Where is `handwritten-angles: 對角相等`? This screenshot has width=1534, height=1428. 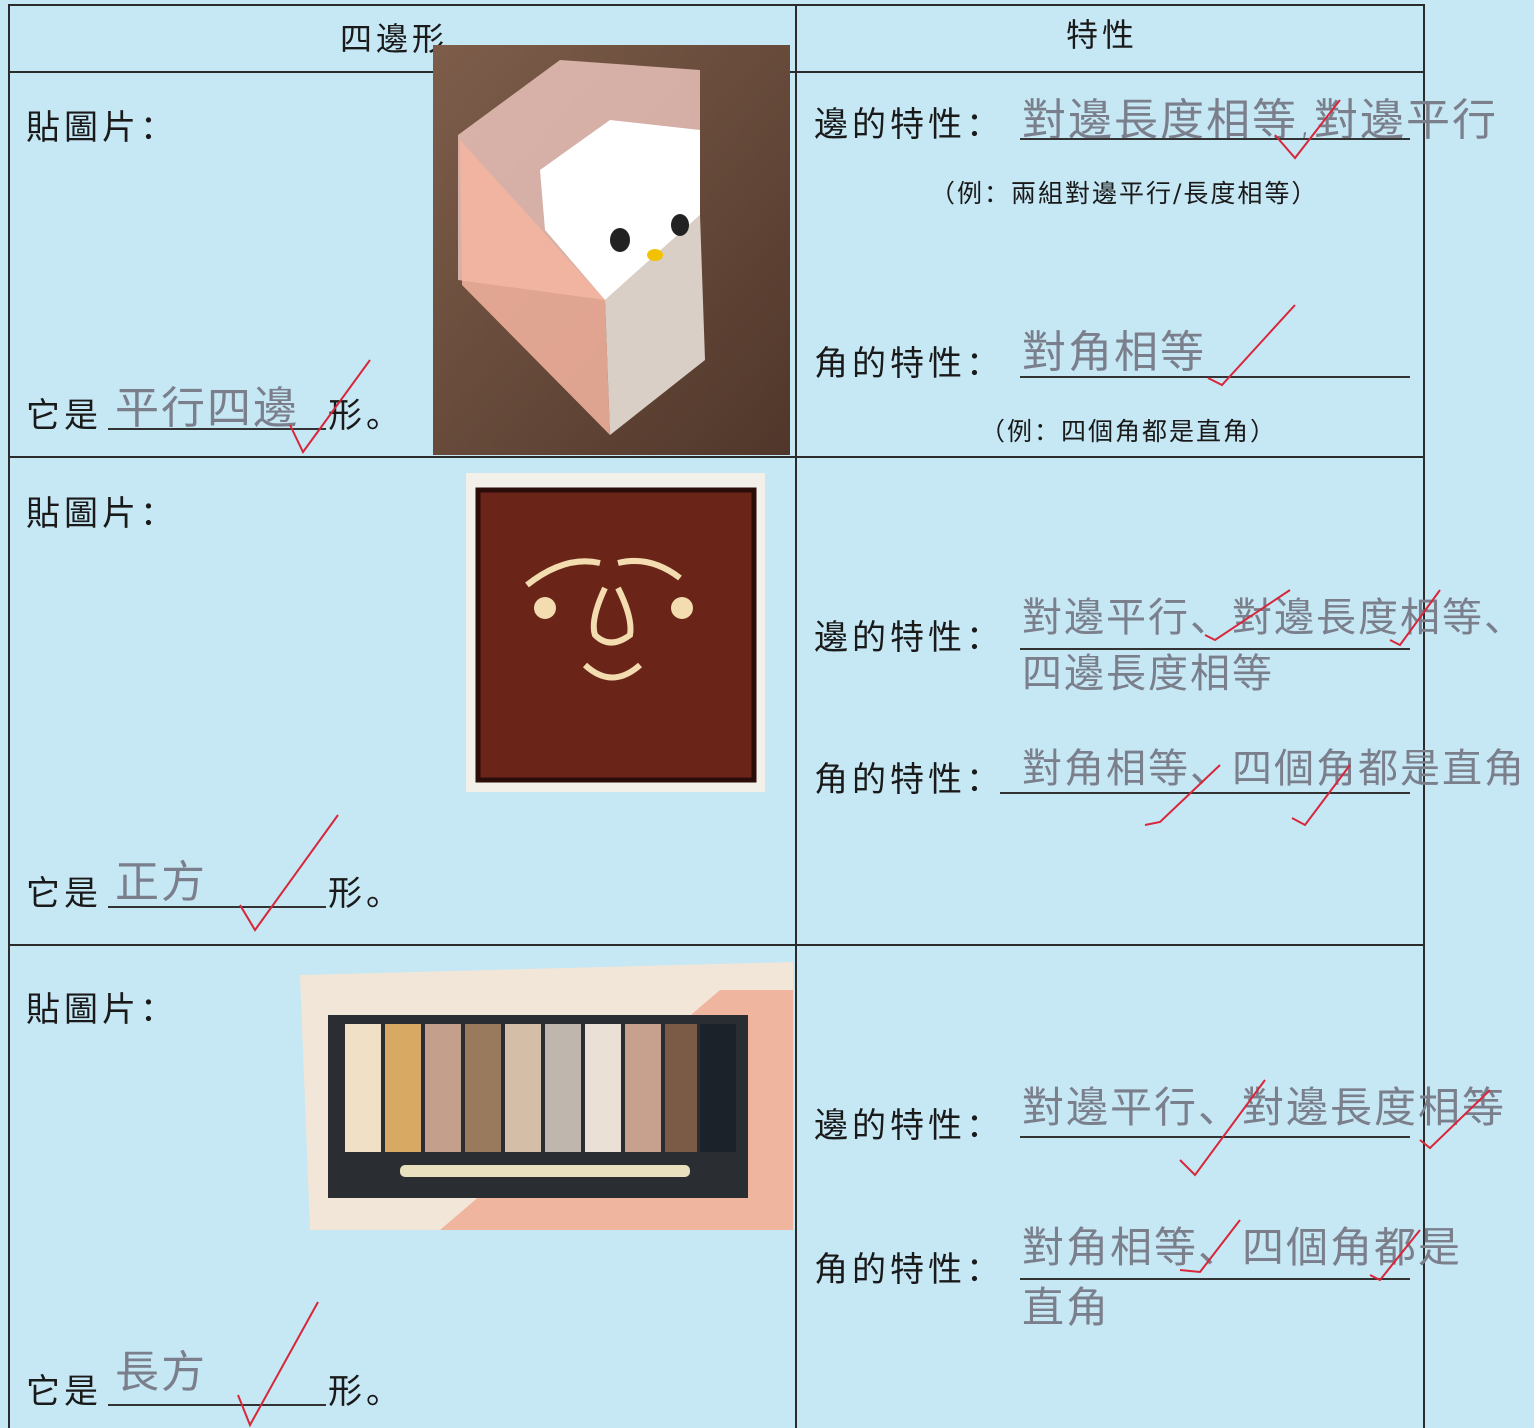
handwritten-angles: 對角相等 is located at coordinates (1114, 352).